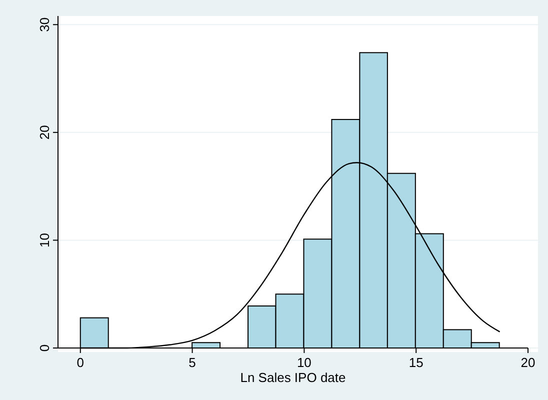 The width and height of the screenshot is (548, 400). I want to click on y-tick-label: 30, so click(44, 24).